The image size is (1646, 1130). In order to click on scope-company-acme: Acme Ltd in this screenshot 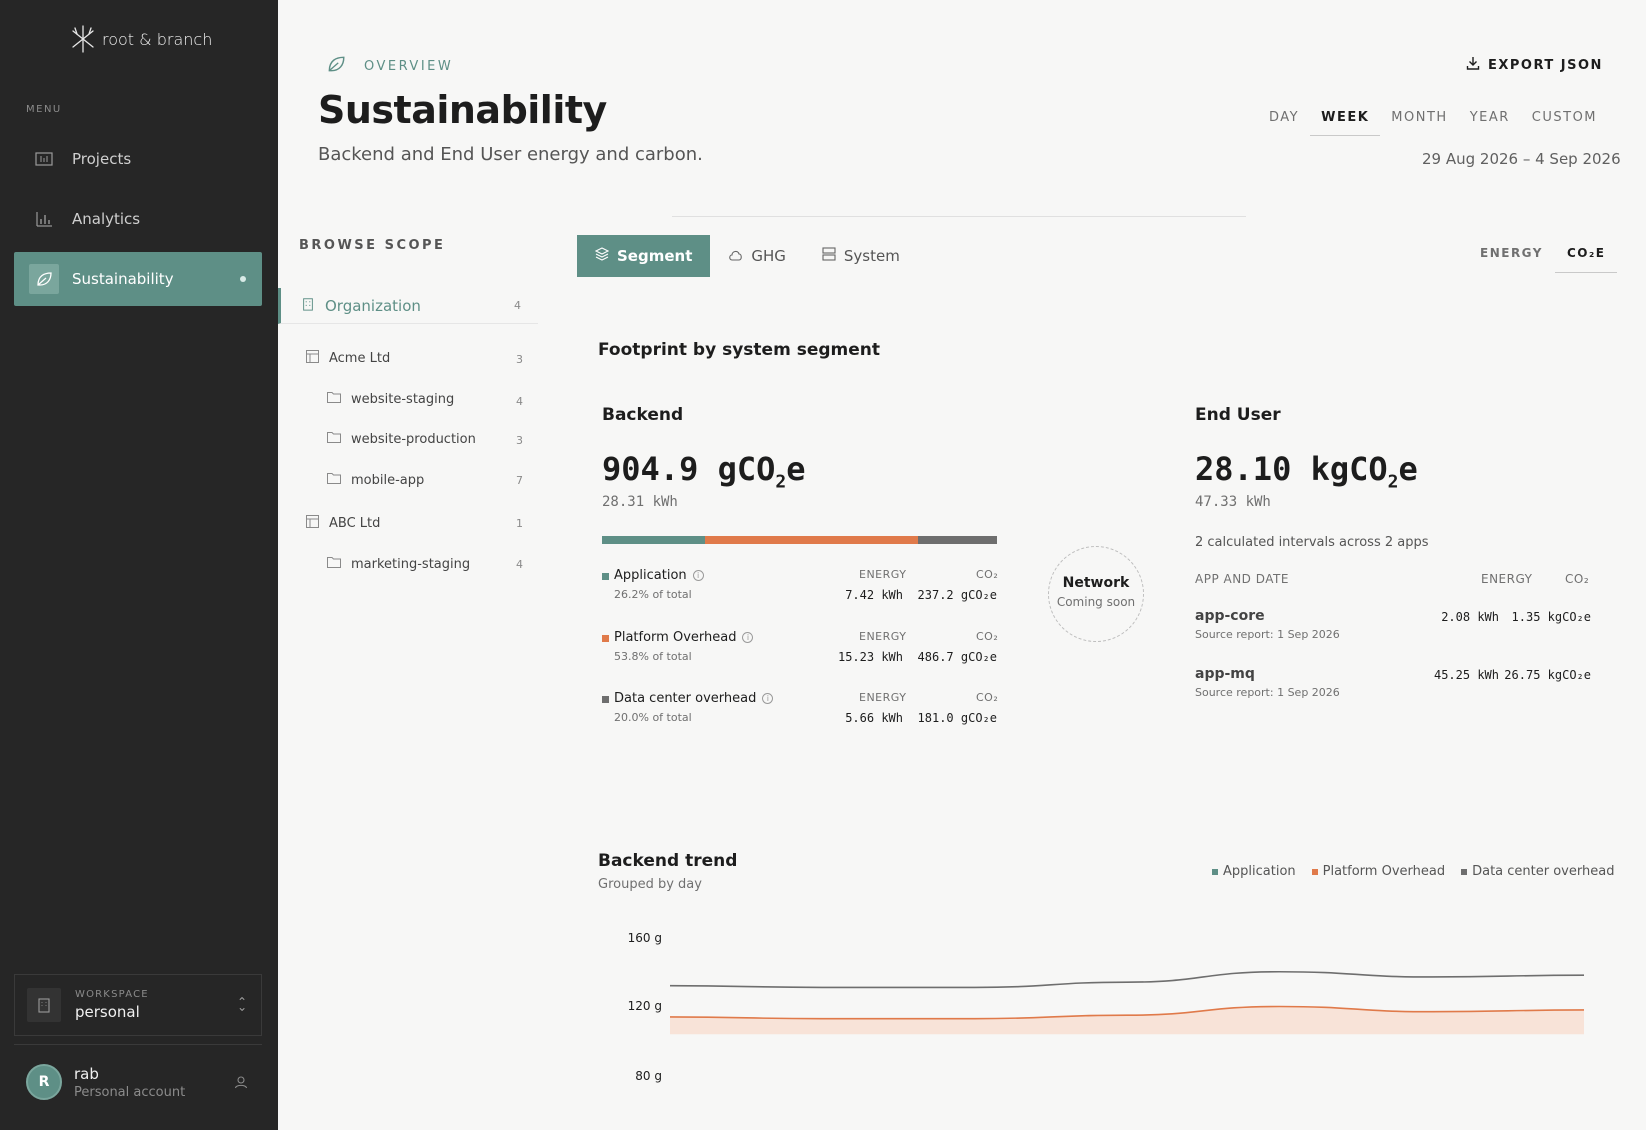, I will do `click(348, 358)`.